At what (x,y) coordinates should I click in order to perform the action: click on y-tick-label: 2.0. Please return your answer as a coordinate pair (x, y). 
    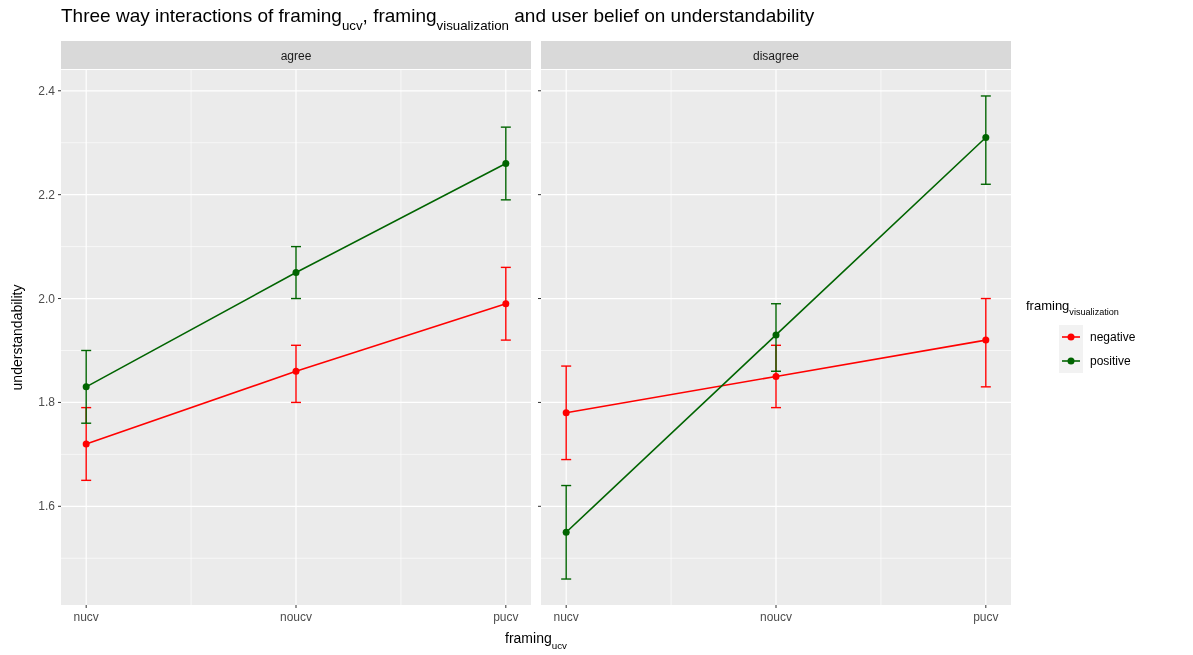
    Looking at the image, I should click on (47, 298).